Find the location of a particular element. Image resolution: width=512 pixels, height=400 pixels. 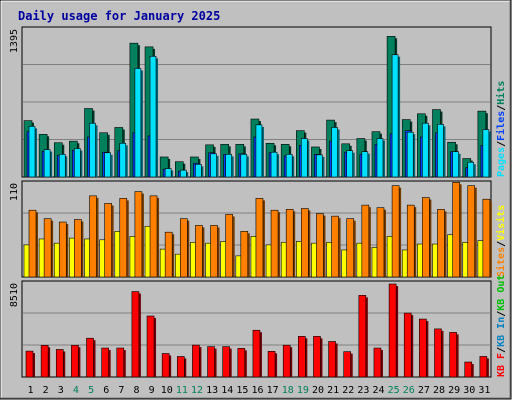

panel-kbytes-legend: KB F/KB In/KB Out is located at coordinates (501, 326).